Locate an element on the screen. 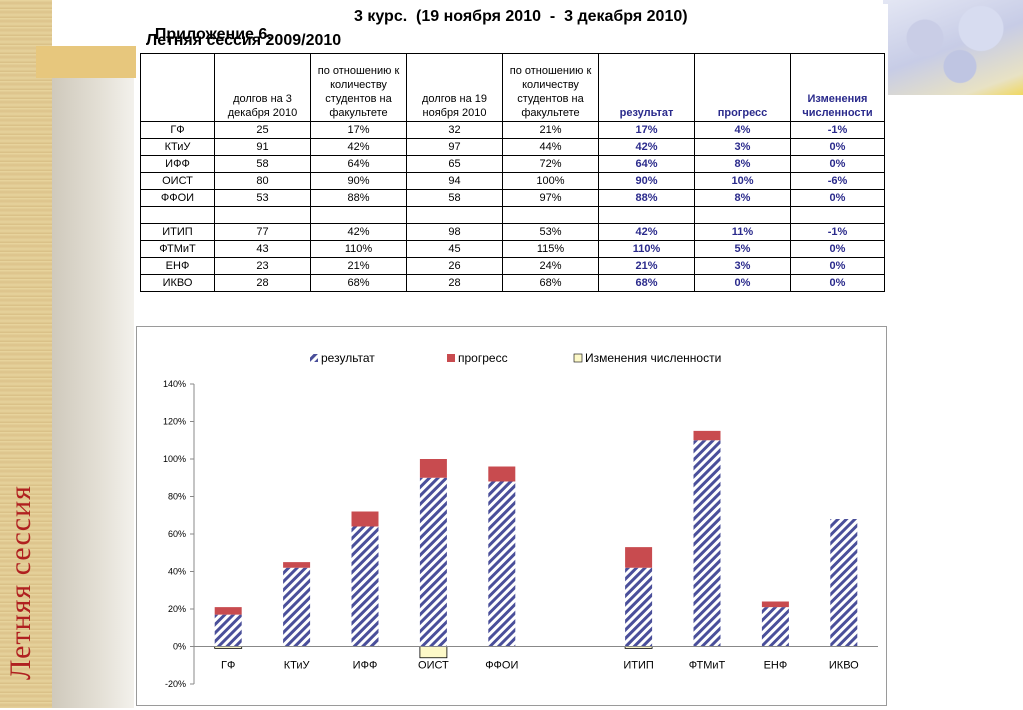  x-axis: ГФ КТиУ ИФФ ОИСТ ФФОИ ИТИП ФТМиТ ЕНФ ИКВО is located at coordinates (536, 659).